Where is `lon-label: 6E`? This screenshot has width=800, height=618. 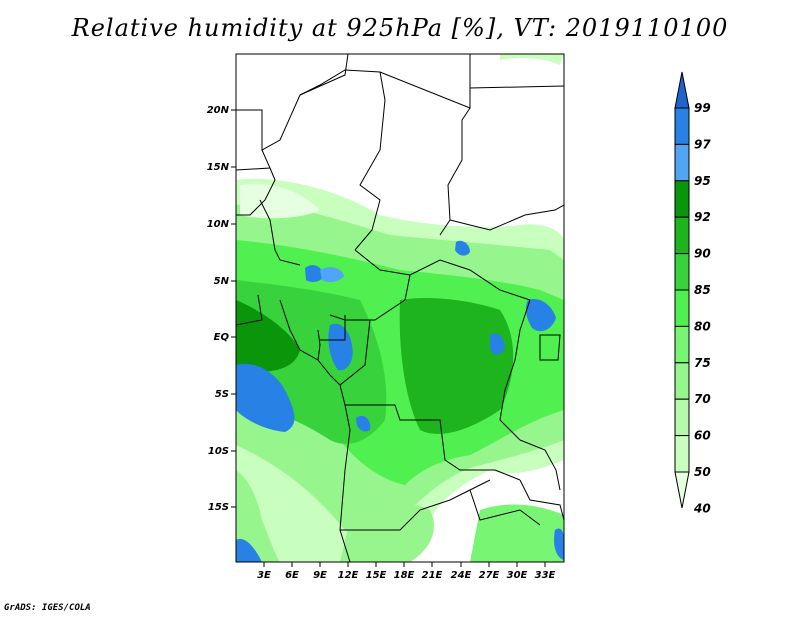 lon-label: 6E is located at coordinates (292, 575).